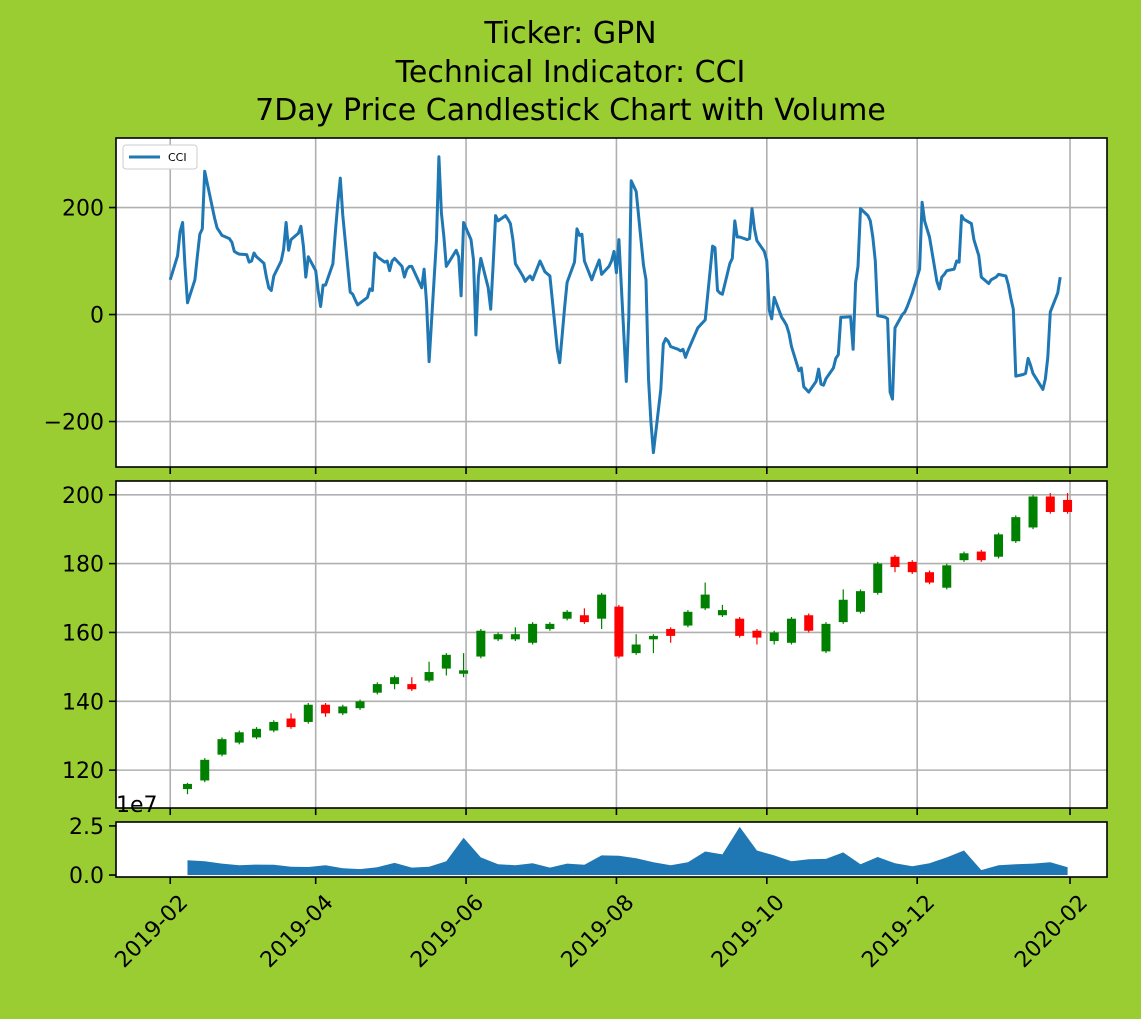 Image resolution: width=1141 pixels, height=1019 pixels. Describe the element at coordinates (598, 931) in the screenshot. I see `x-axis-tick-label-3: 2019-08` at that location.